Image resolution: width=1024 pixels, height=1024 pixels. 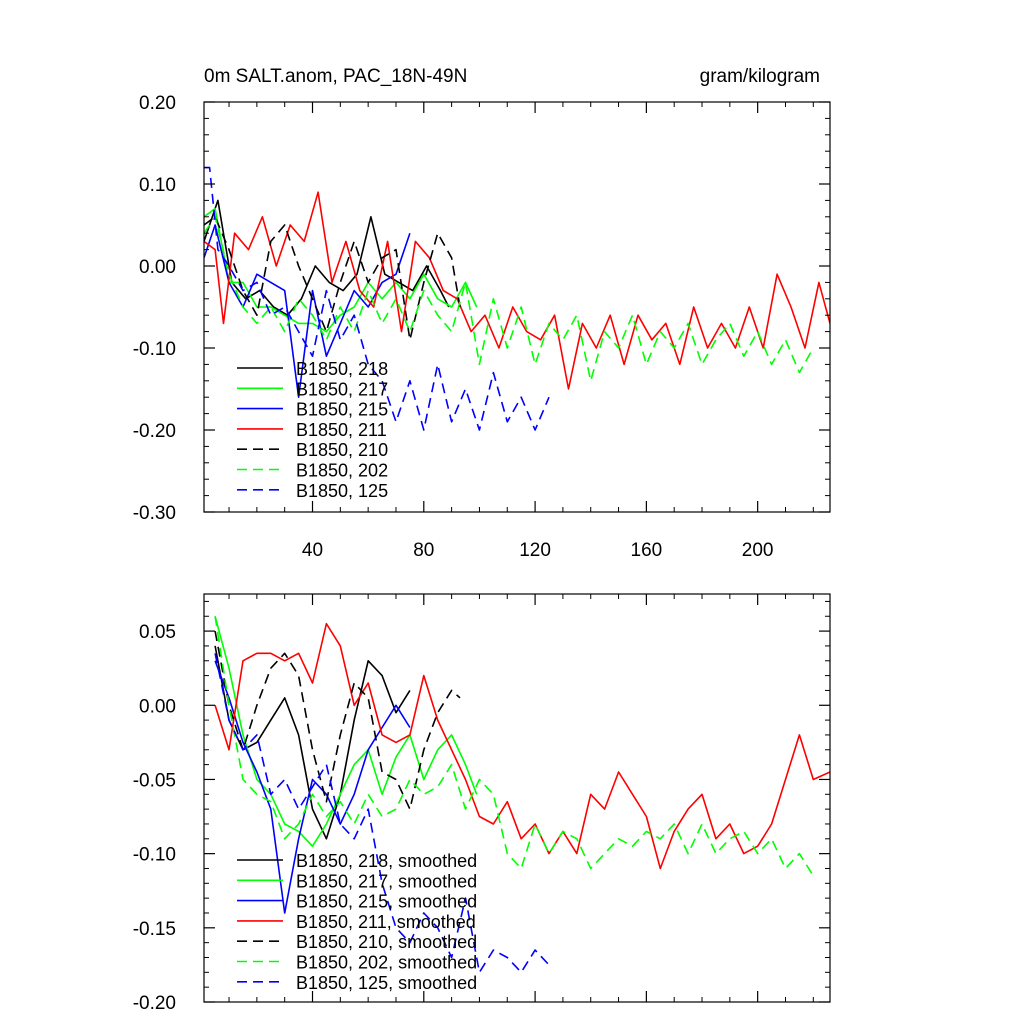 I want to click on x-tick-label: 120, so click(x=535, y=550).